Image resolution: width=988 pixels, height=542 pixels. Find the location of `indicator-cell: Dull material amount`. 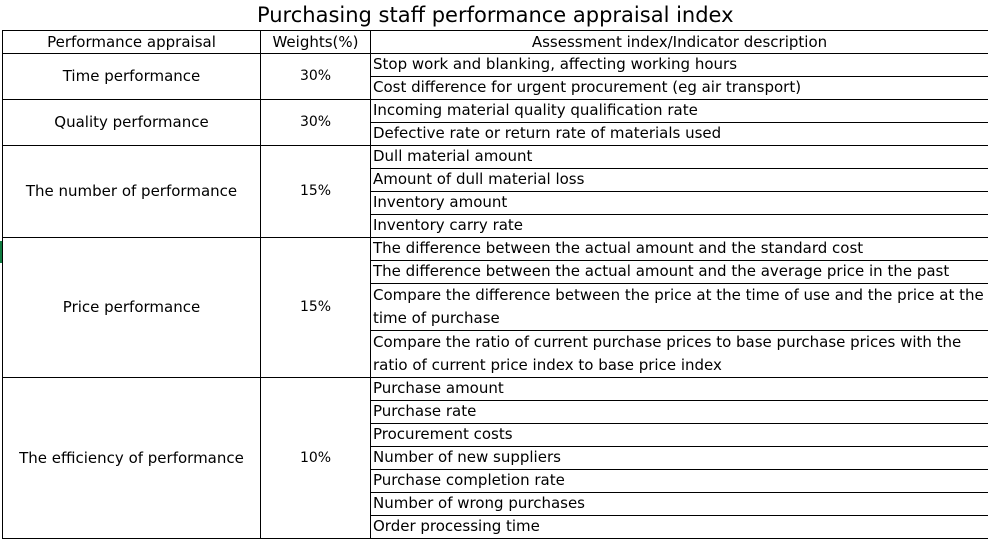

indicator-cell: Dull material amount is located at coordinates (679, 157).